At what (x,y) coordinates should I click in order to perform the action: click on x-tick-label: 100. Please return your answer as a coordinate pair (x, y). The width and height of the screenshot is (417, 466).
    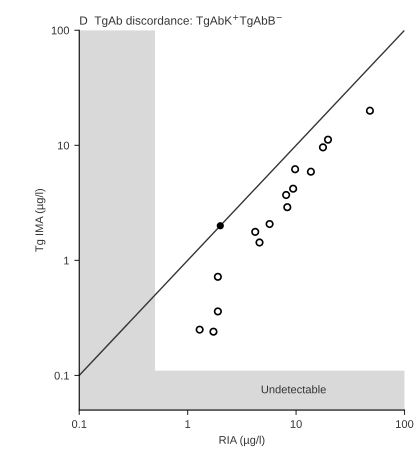
    Looking at the image, I should click on (405, 424).